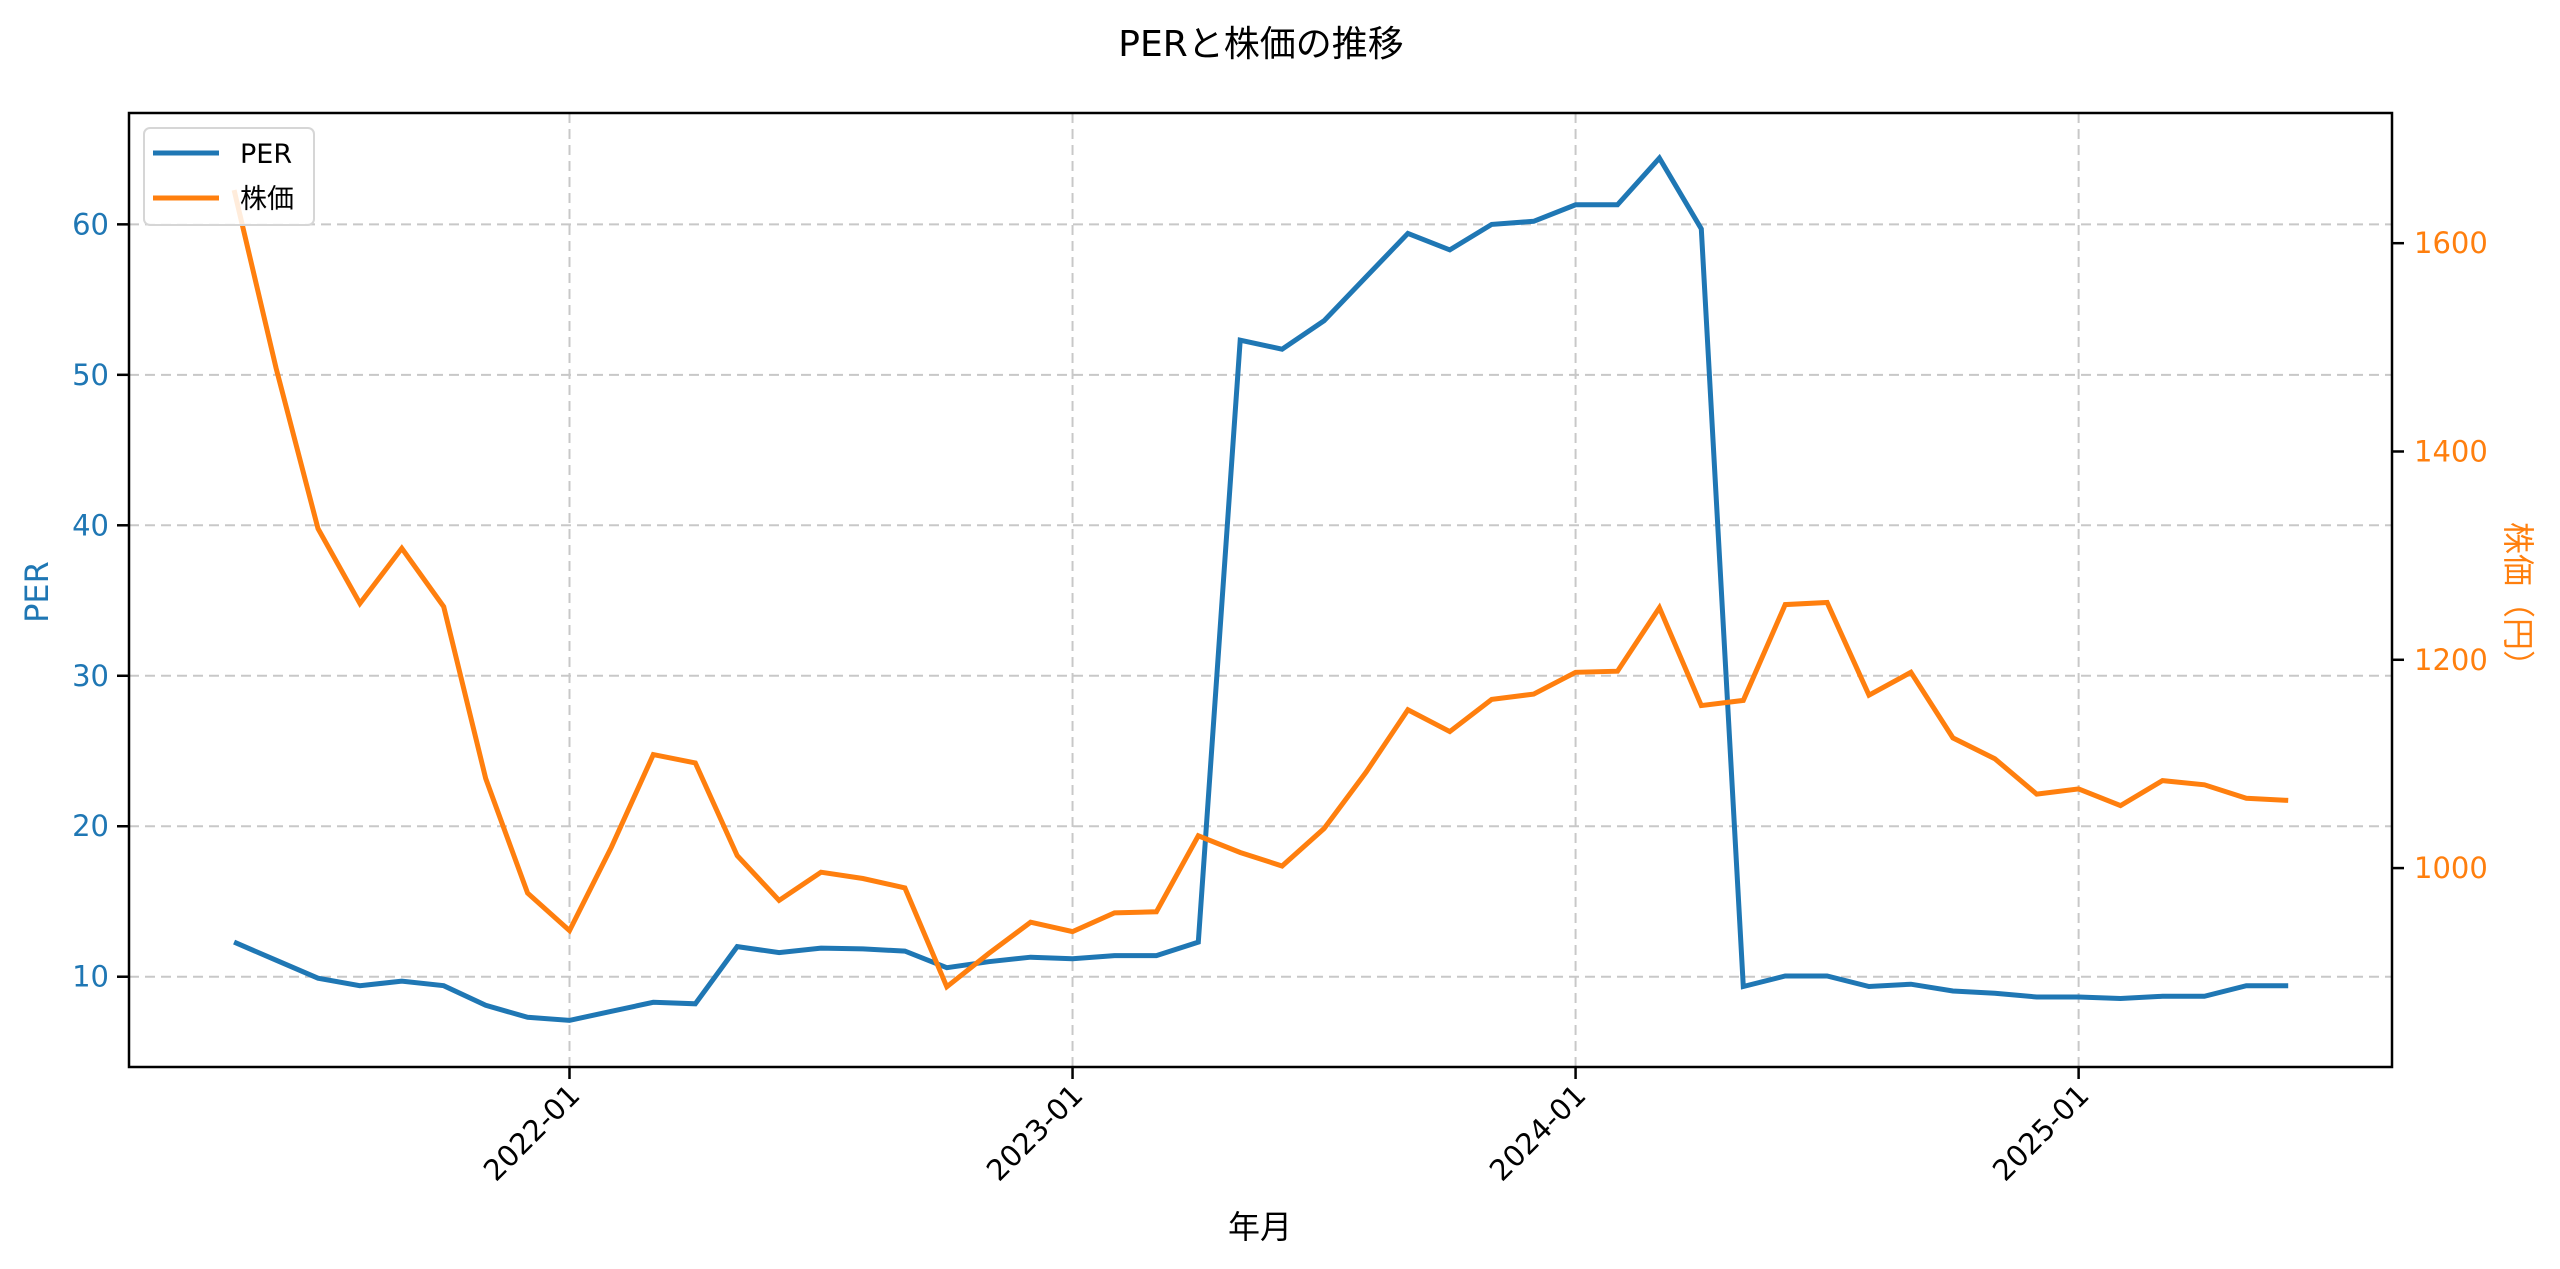 The width and height of the screenshot is (2560, 1269). What do you see at coordinates (1035, 1133) in the screenshot?
I see `x-tick-label: 2023-01` at bounding box center [1035, 1133].